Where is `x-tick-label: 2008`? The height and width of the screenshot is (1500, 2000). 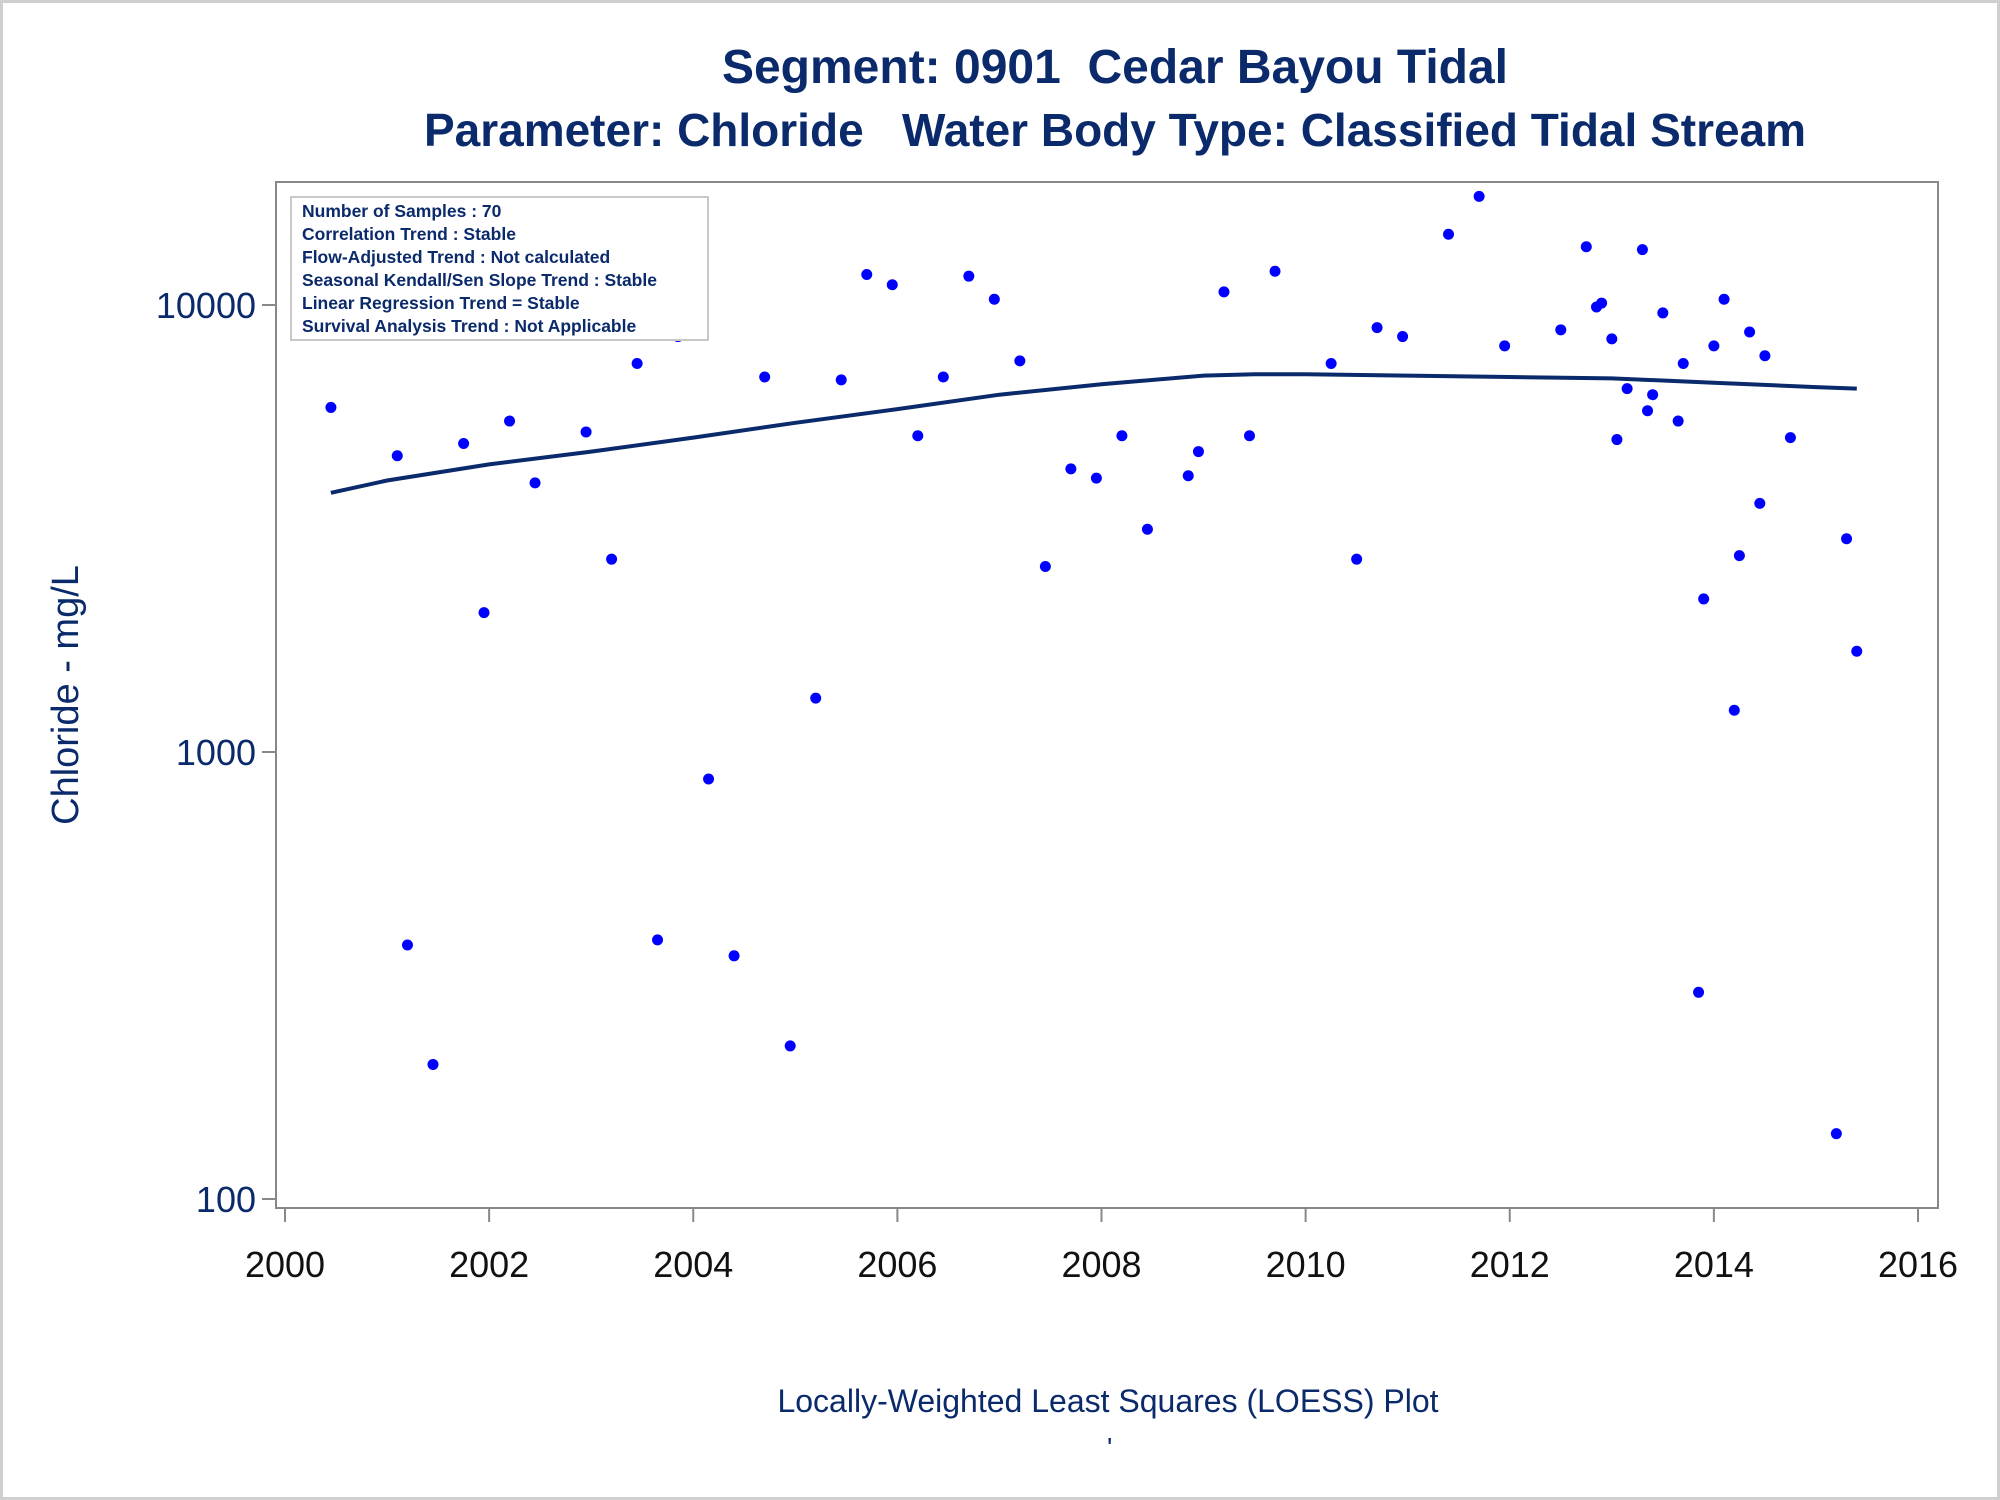 x-tick-label: 2008 is located at coordinates (1101, 1264).